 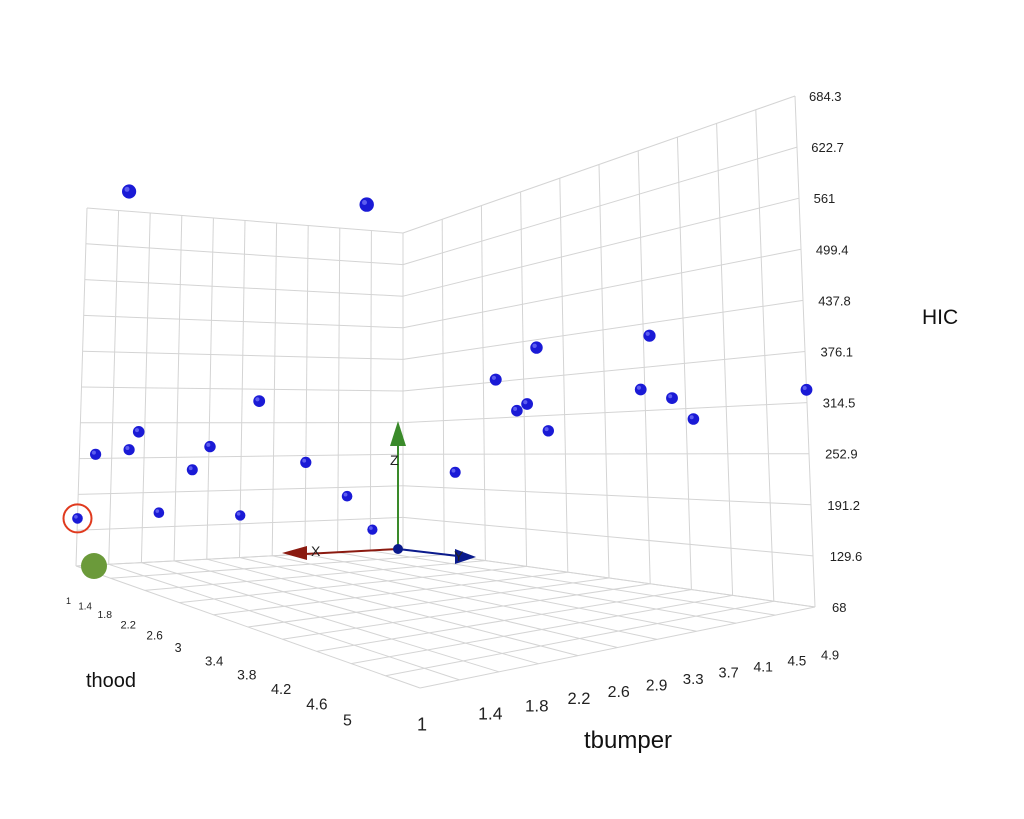 What do you see at coordinates (398, 549) in the screenshot?
I see `gizmo-origin` at bounding box center [398, 549].